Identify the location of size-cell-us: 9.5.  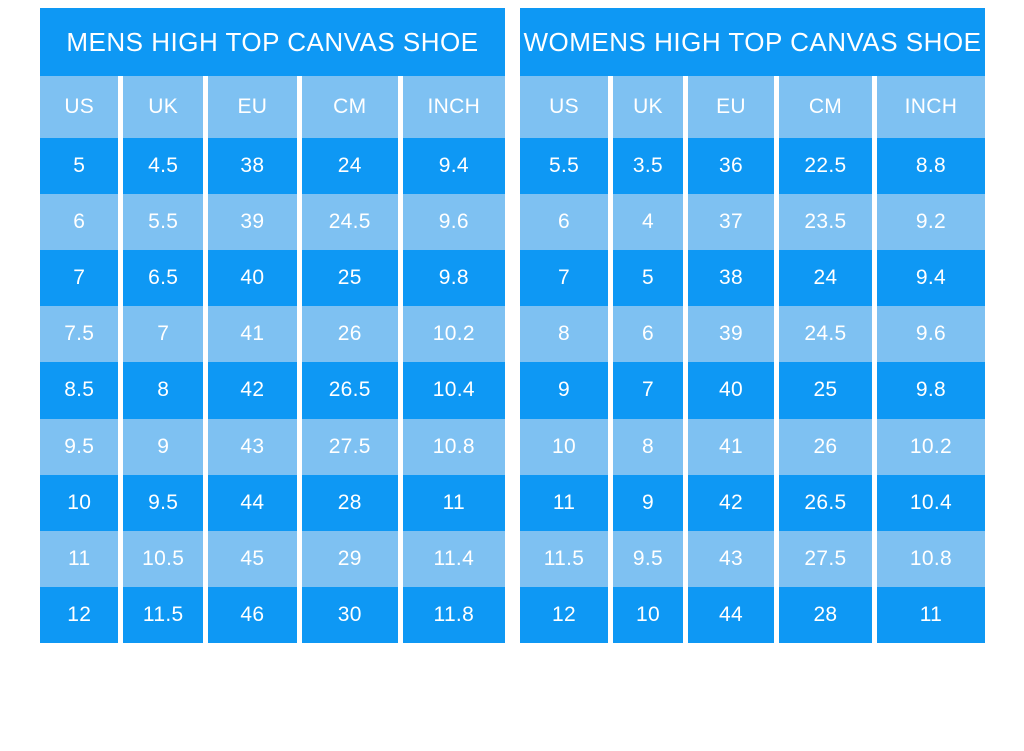
(79, 446).